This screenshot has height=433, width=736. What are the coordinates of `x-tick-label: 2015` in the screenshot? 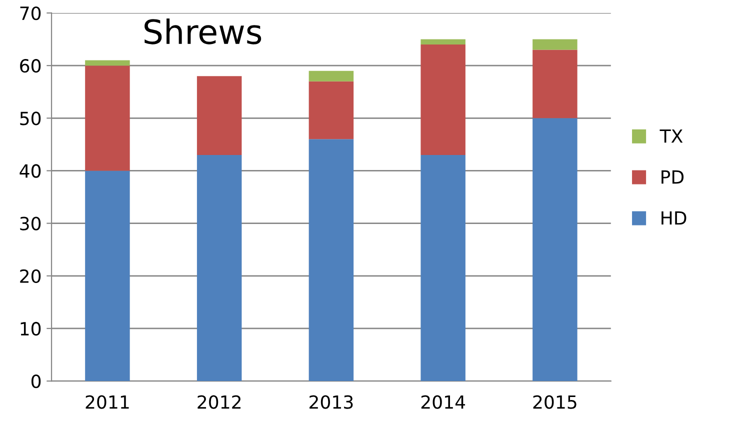 It's located at (554, 402).